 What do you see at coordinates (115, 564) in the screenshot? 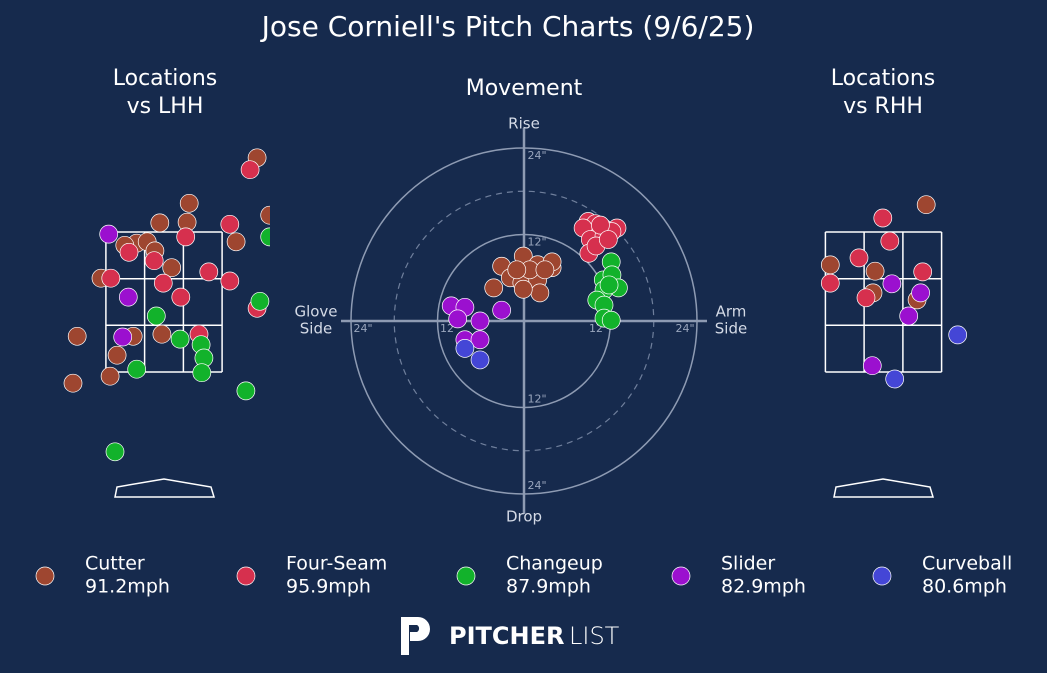
I see `legend-name: Cutter` at bounding box center [115, 564].